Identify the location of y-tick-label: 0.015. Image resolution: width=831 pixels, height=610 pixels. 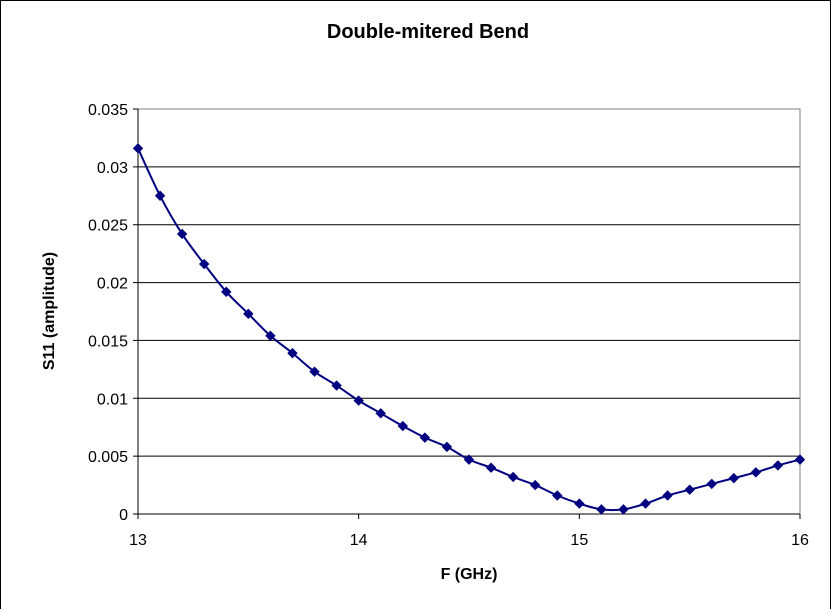
(108, 341).